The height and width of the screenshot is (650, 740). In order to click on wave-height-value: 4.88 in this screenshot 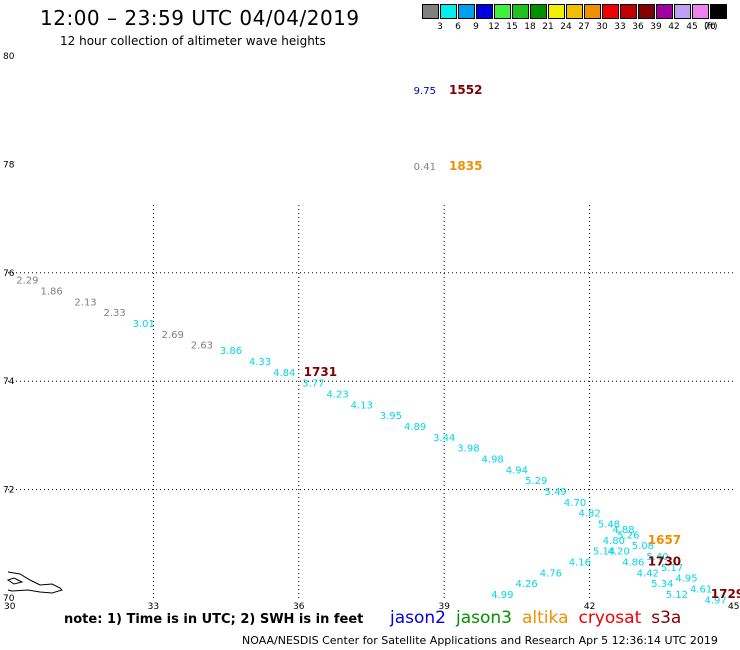, I will do `click(623, 530)`.